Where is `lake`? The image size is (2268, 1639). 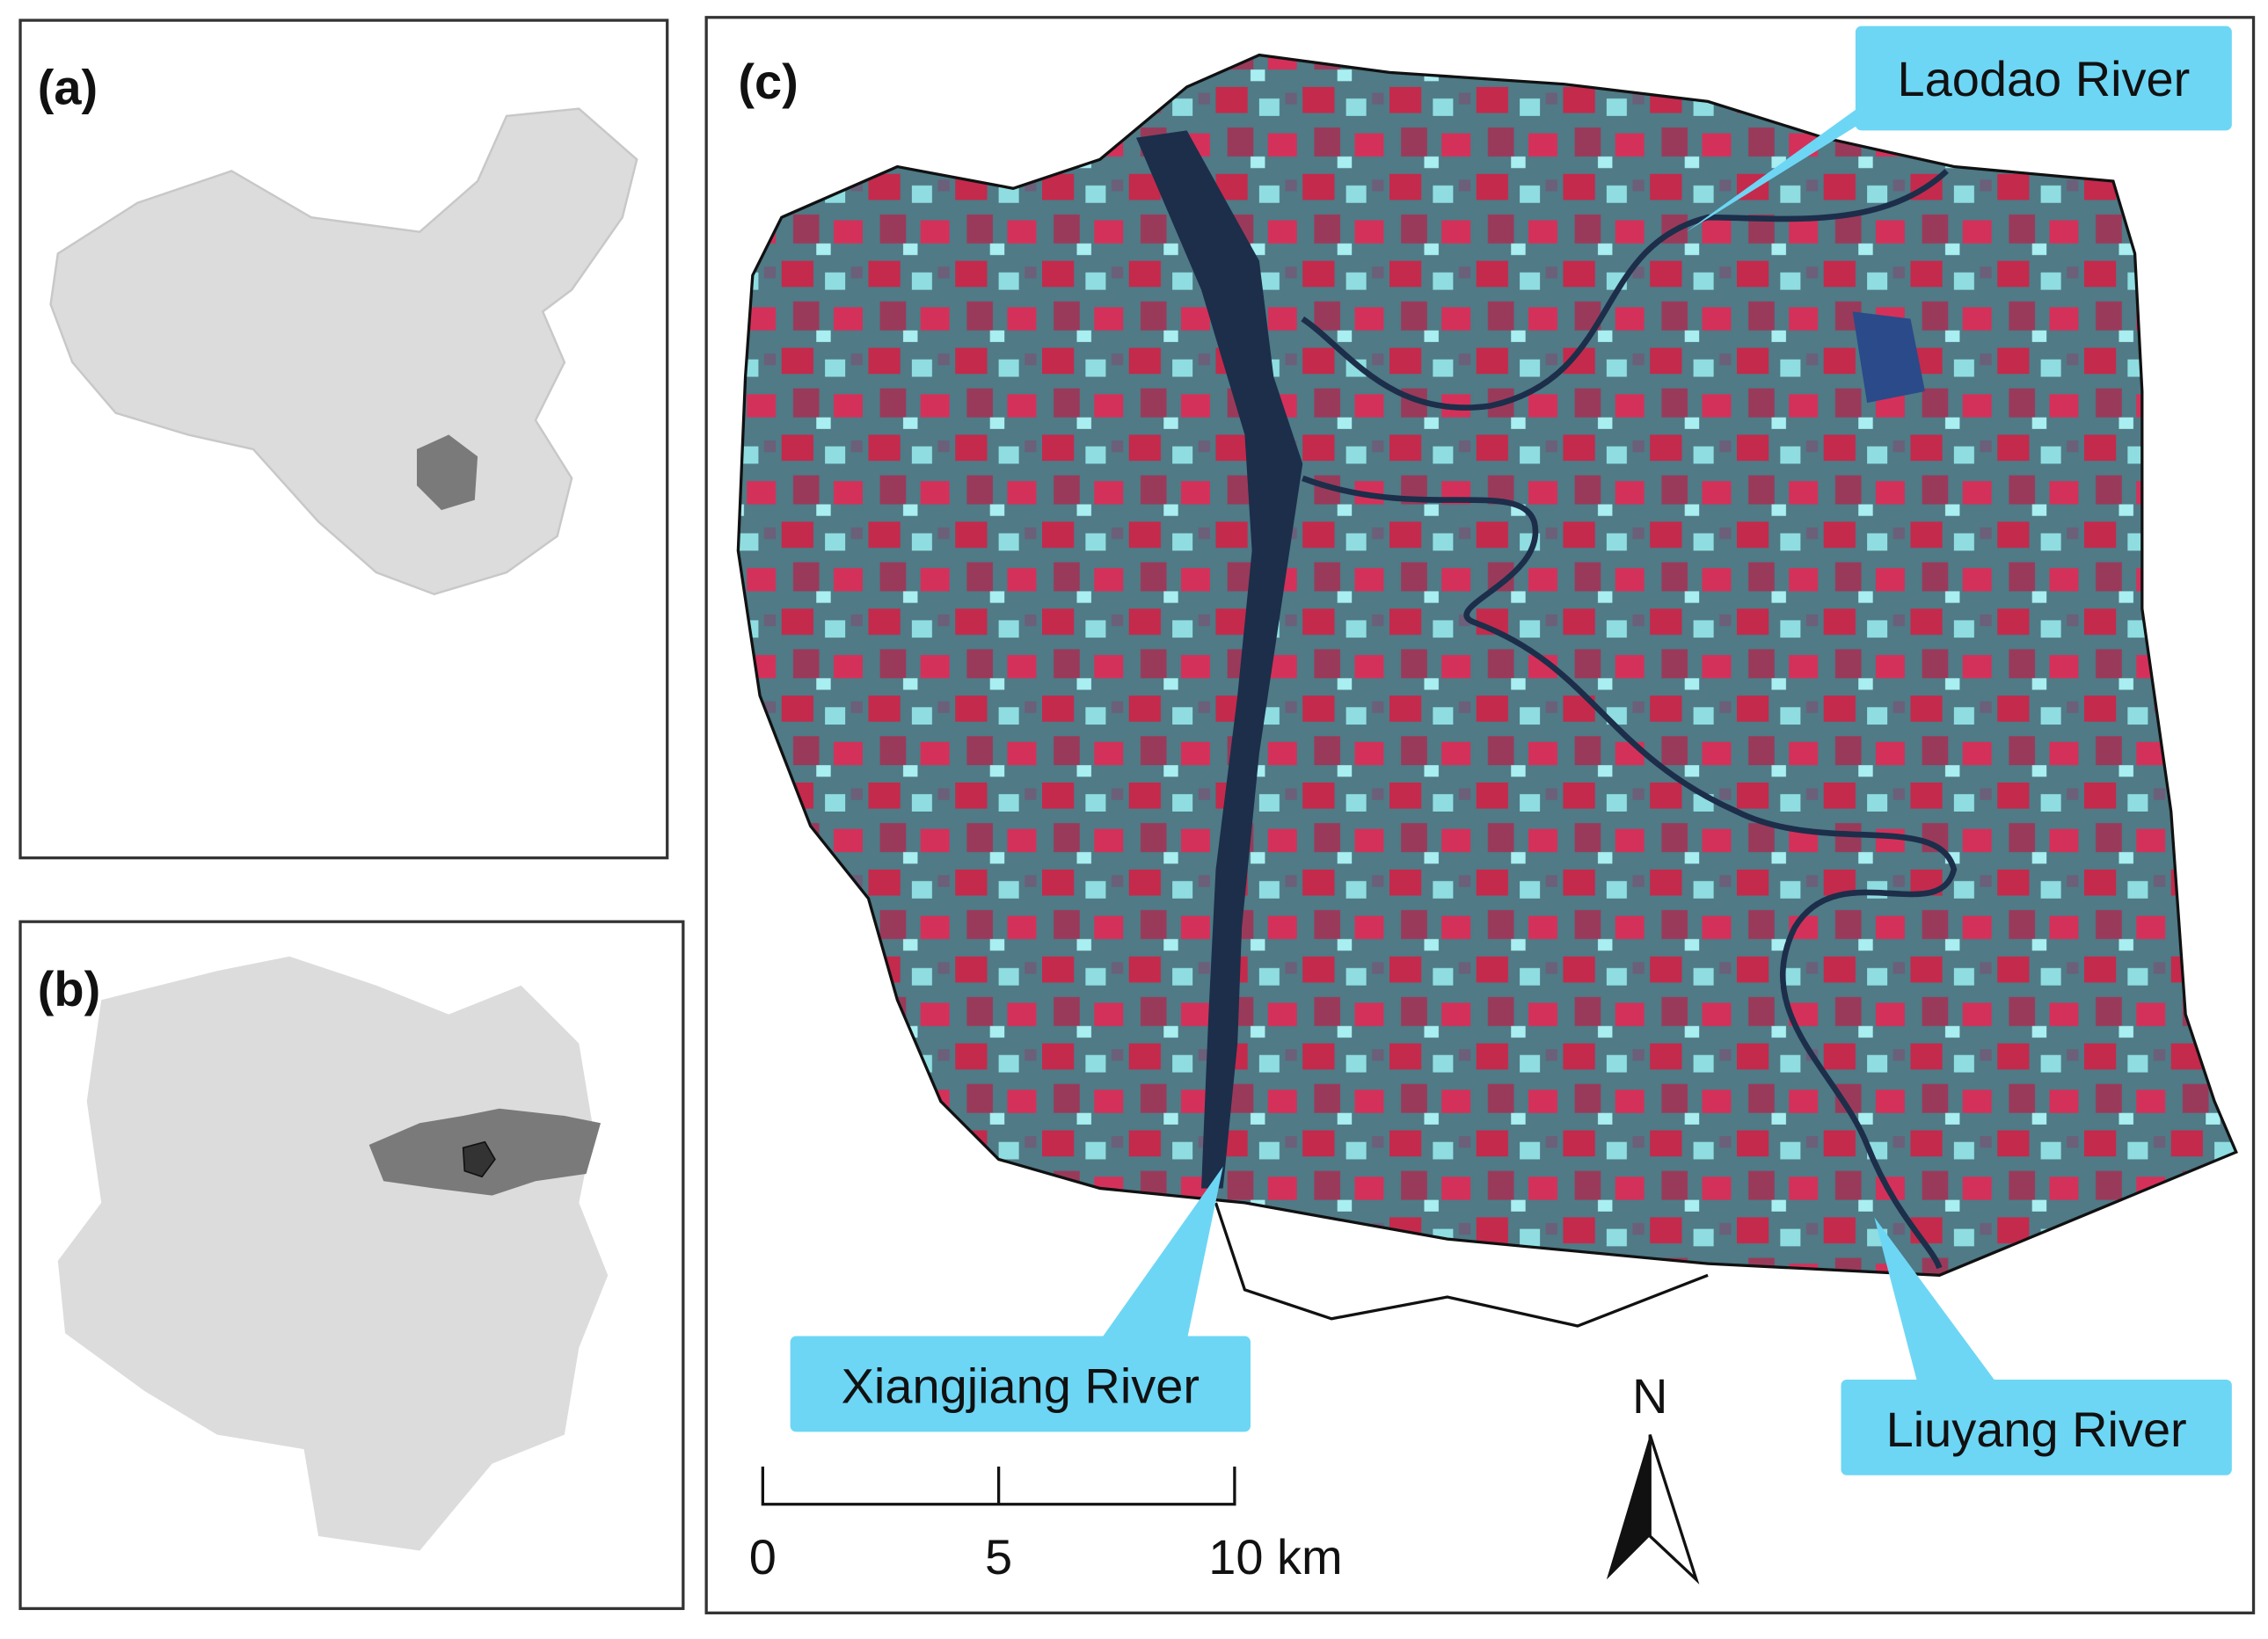
lake is located at coordinates (1888, 357).